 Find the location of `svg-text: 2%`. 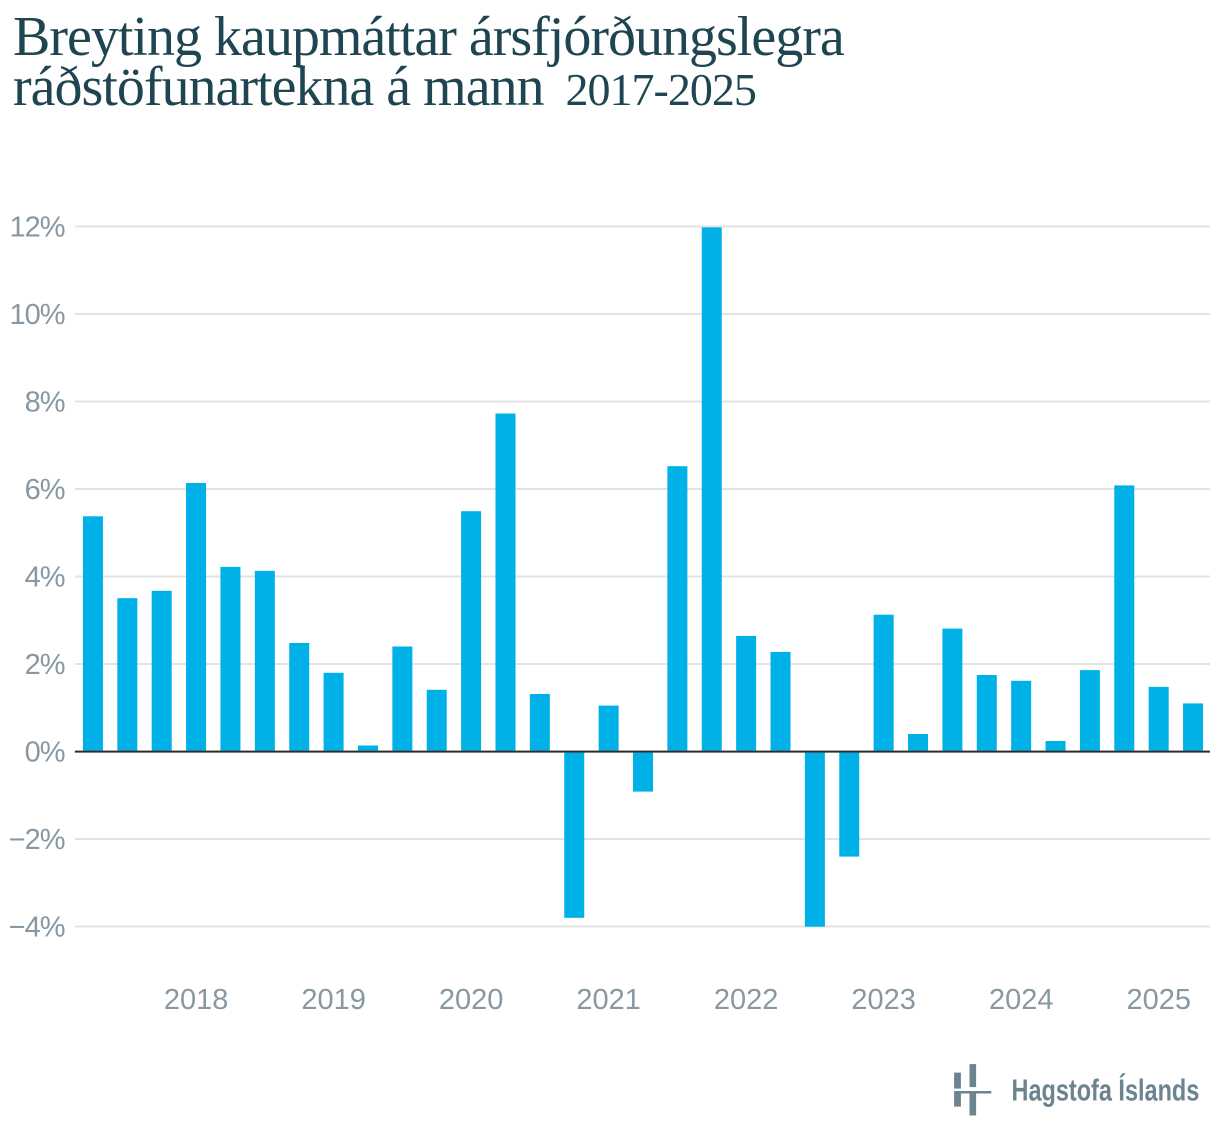

svg-text: 2% is located at coordinates (45, 665).